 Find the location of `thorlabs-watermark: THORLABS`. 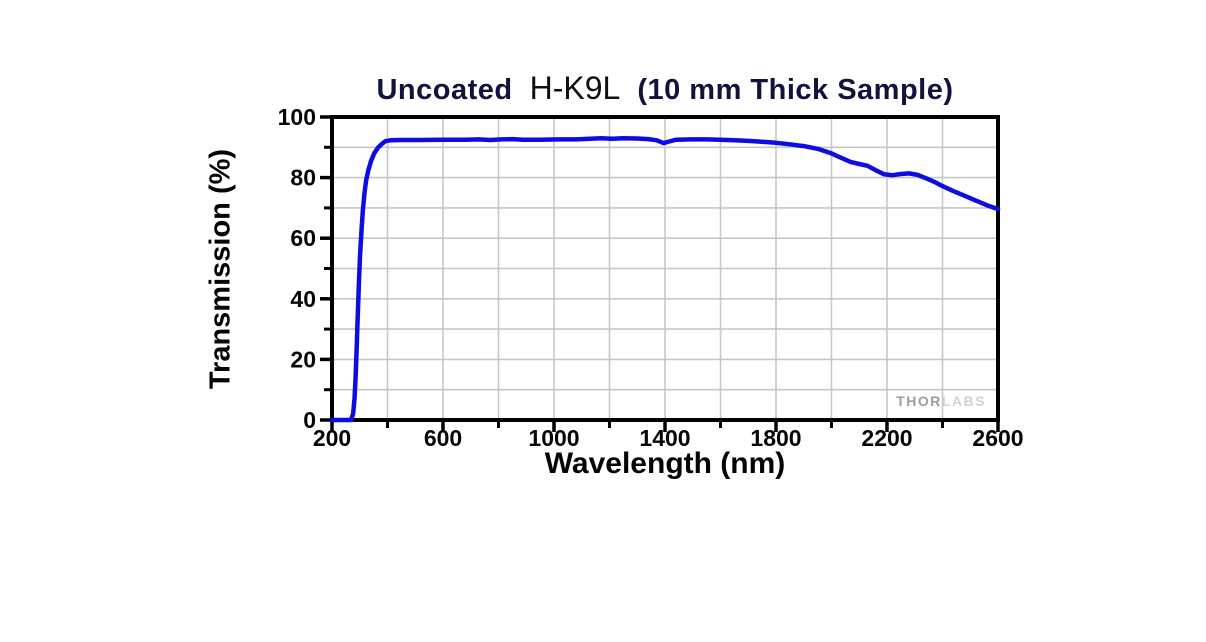

thorlabs-watermark: THORLABS is located at coordinates (941, 401).